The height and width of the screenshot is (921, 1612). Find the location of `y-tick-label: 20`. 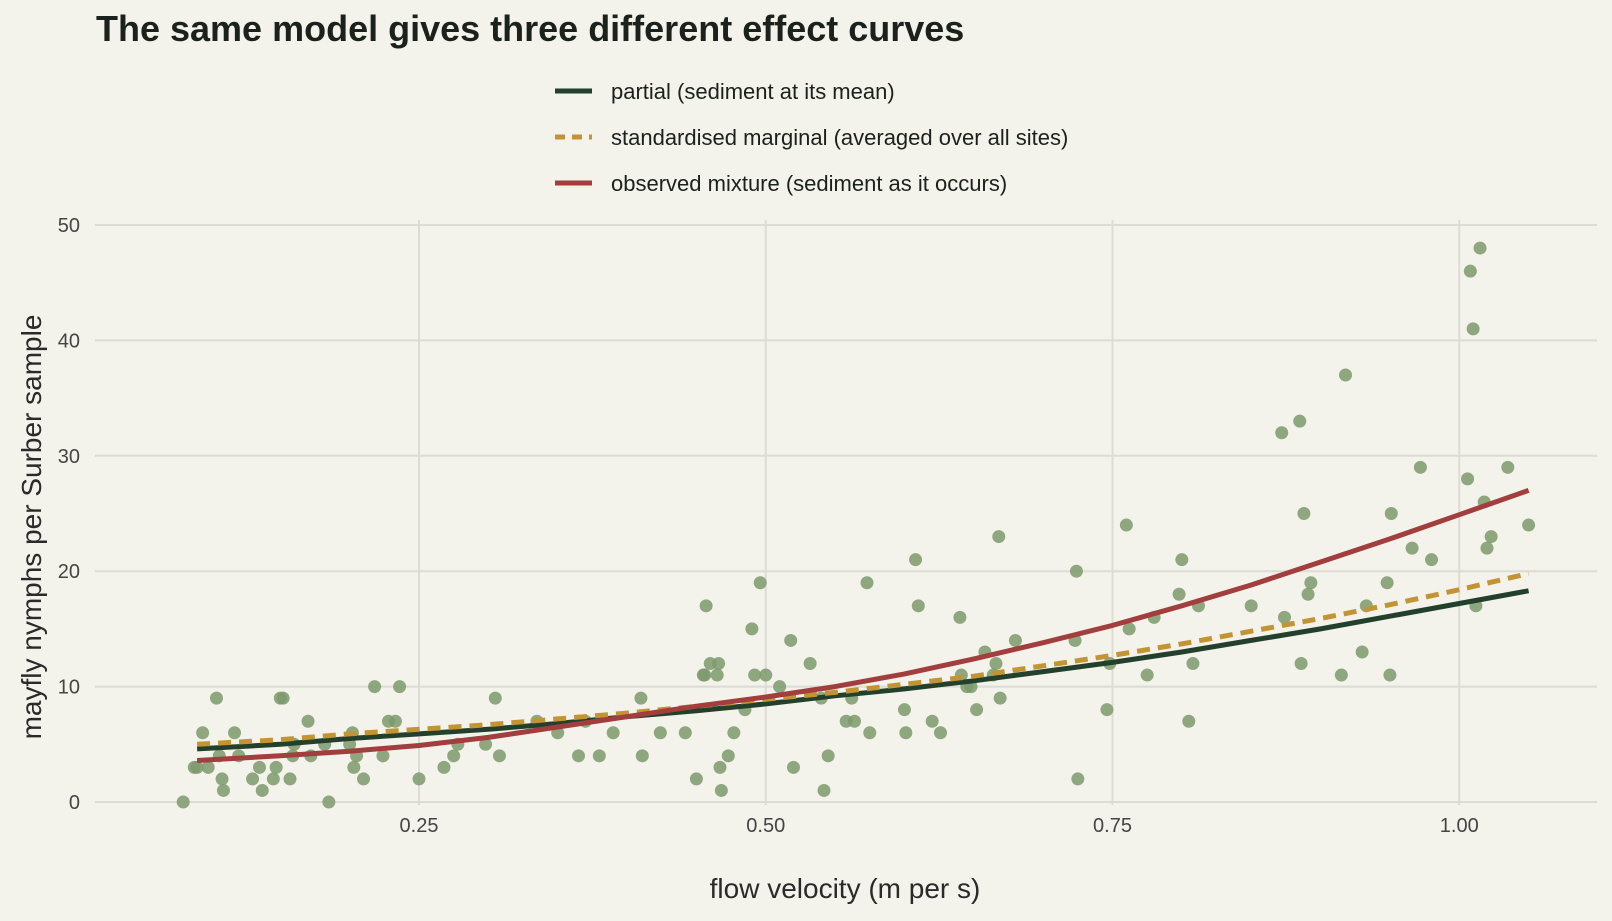

y-tick-label: 20 is located at coordinates (69, 572).